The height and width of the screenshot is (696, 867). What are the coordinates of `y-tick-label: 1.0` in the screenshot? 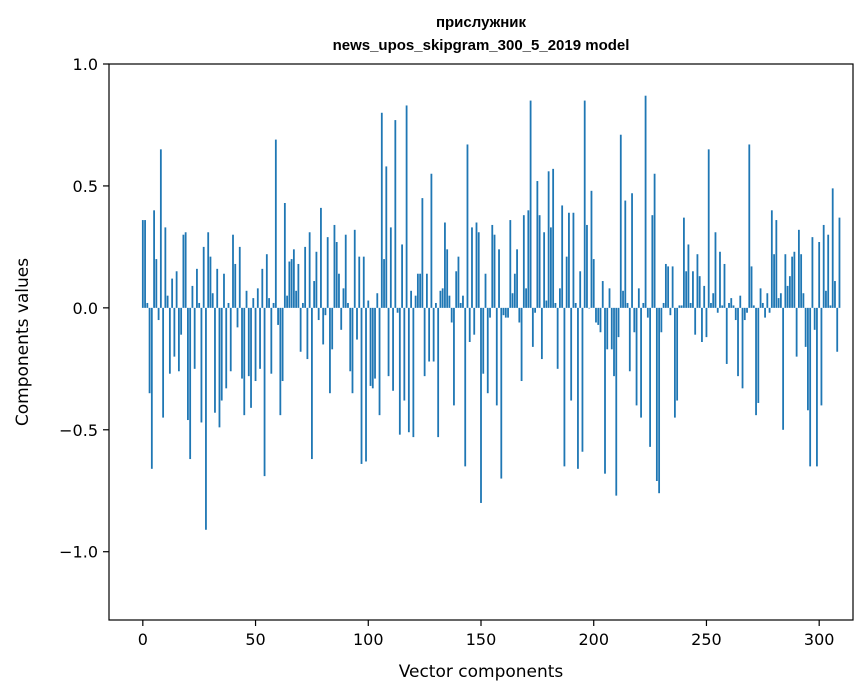 It's located at (85, 64).